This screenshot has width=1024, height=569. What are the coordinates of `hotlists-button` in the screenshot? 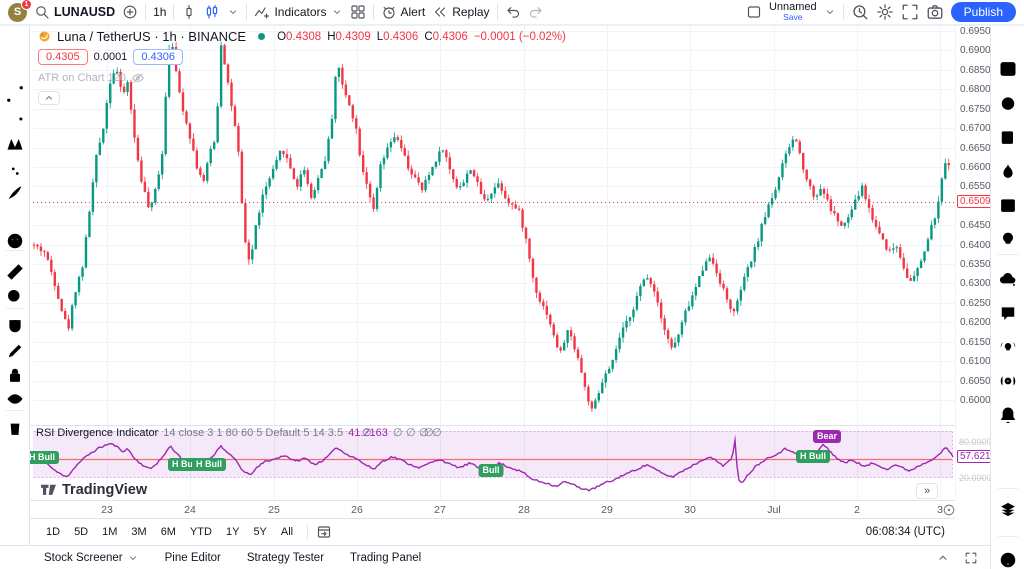 It's located at (1008, 171).